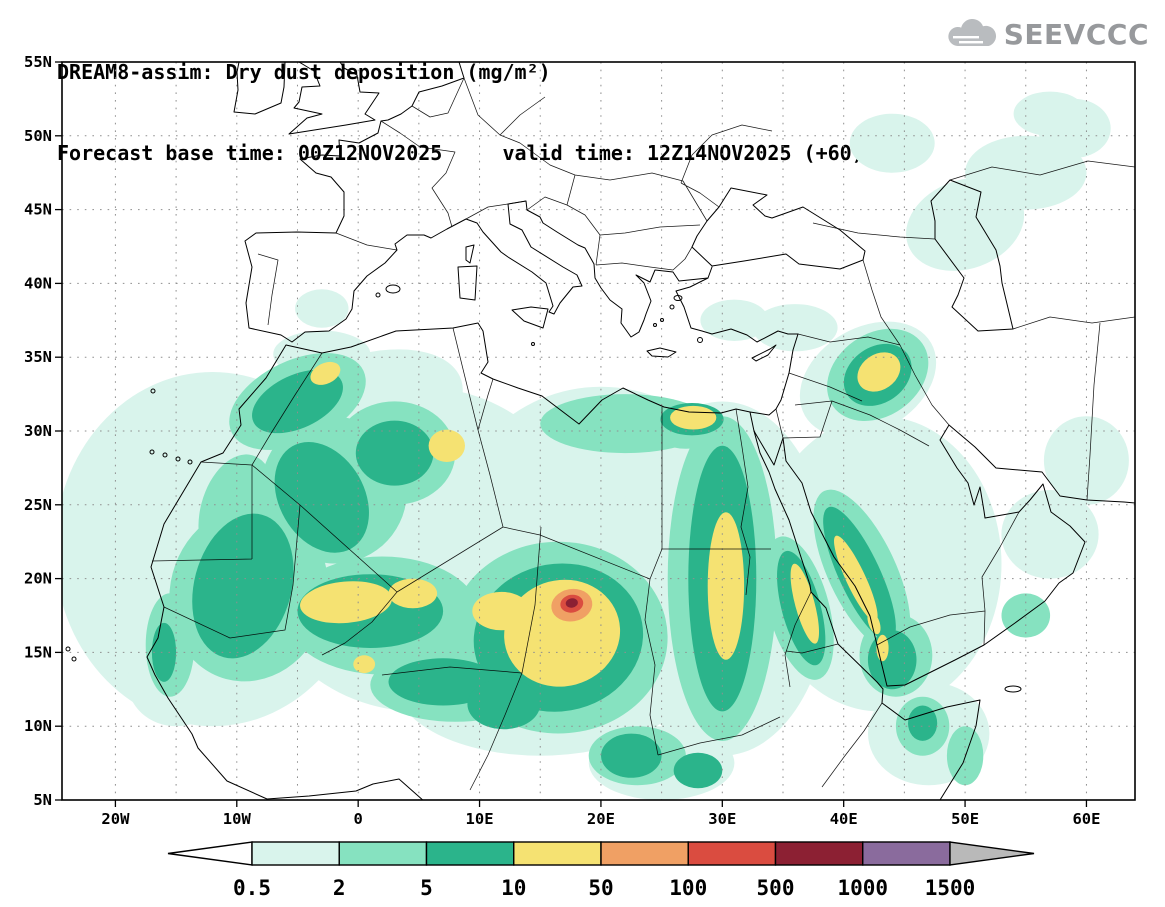  What do you see at coordinates (1013, 689) in the screenshot?
I see `island-socotra` at bounding box center [1013, 689].